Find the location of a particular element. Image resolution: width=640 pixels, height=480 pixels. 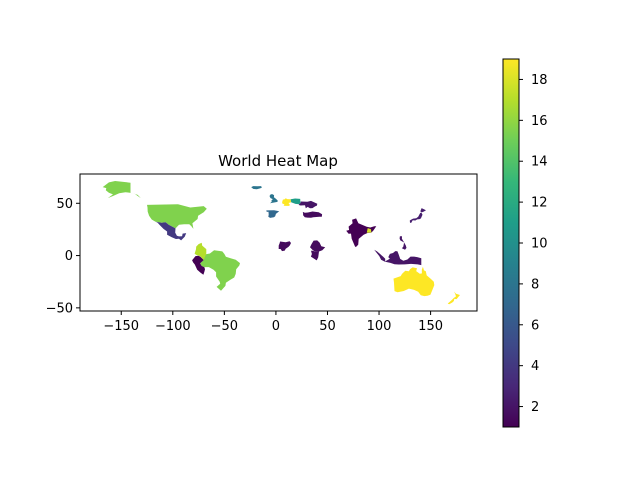

map-regions is located at coordinates (281, 243).